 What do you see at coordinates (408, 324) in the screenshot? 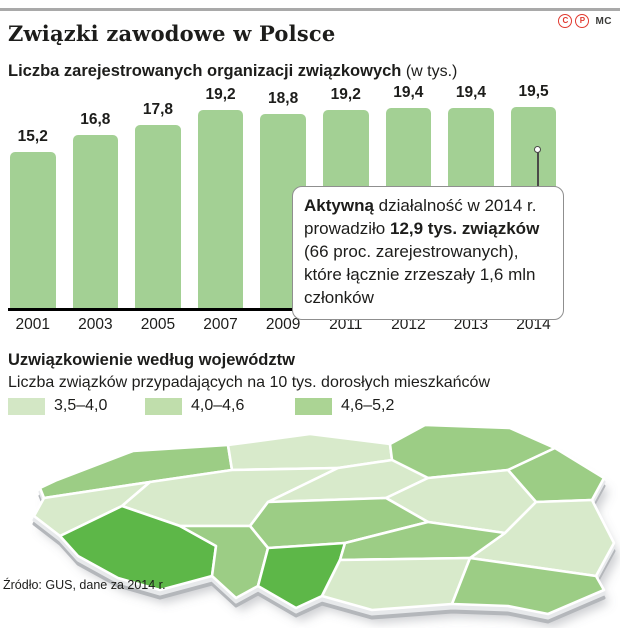
I see `x-tick-label: 2012` at bounding box center [408, 324].